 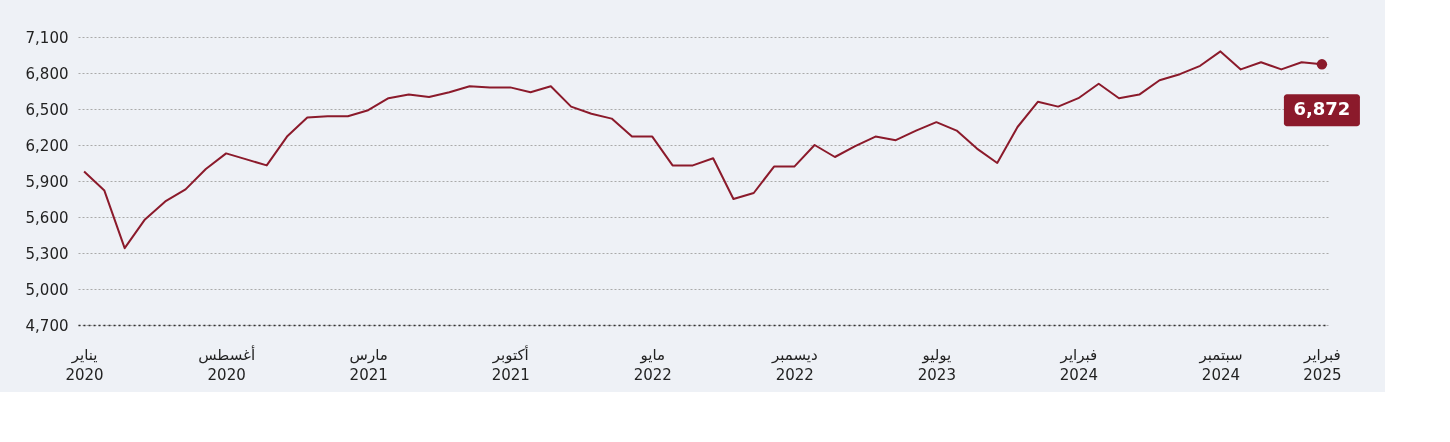 What do you see at coordinates (47, 37) in the screenshot?
I see `y-tick-label: 7,100` at bounding box center [47, 37].